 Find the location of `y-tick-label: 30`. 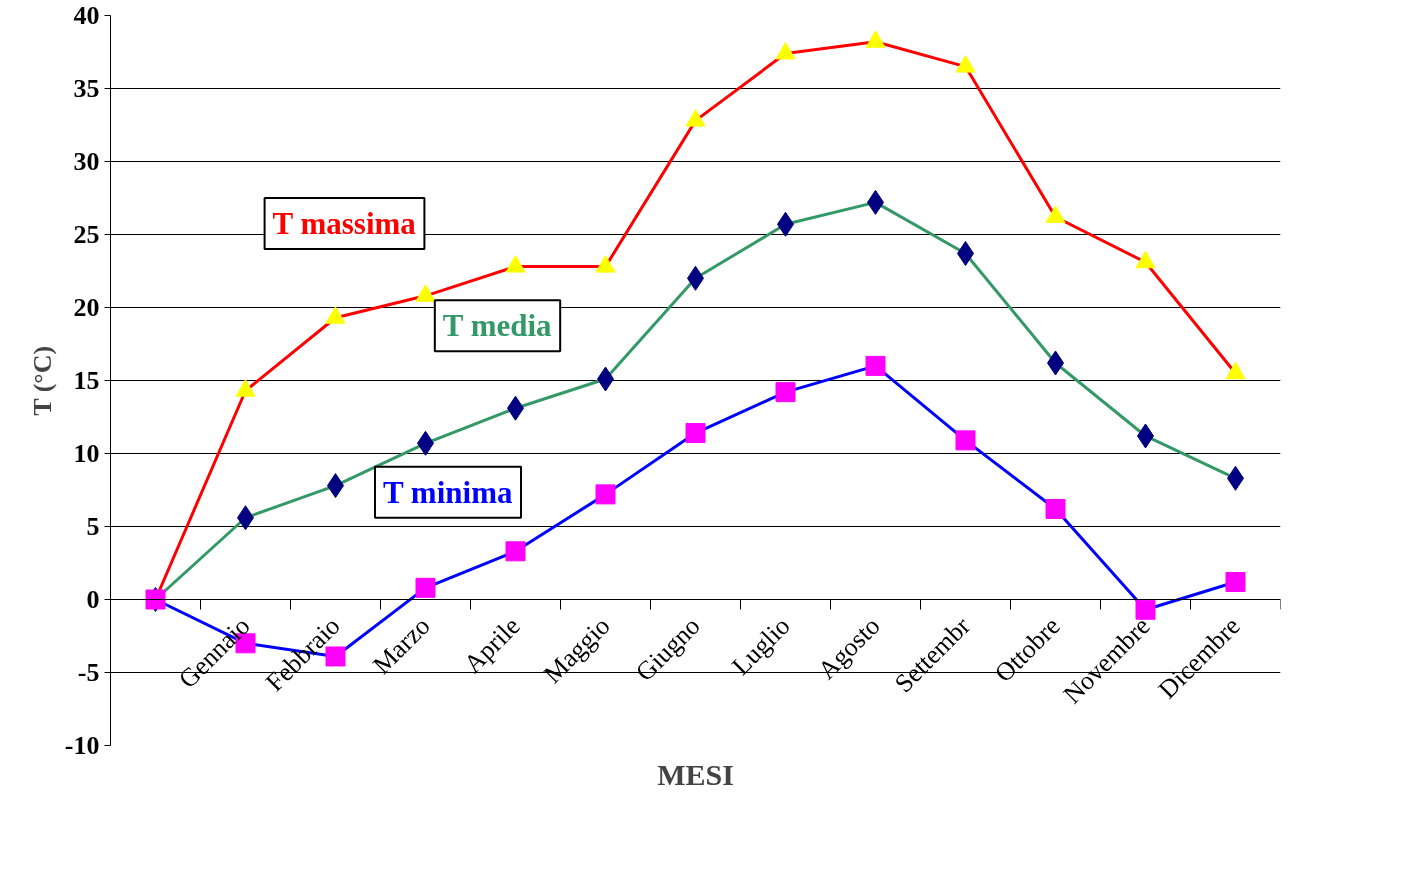

y-tick-label: 30 is located at coordinates (86, 161).